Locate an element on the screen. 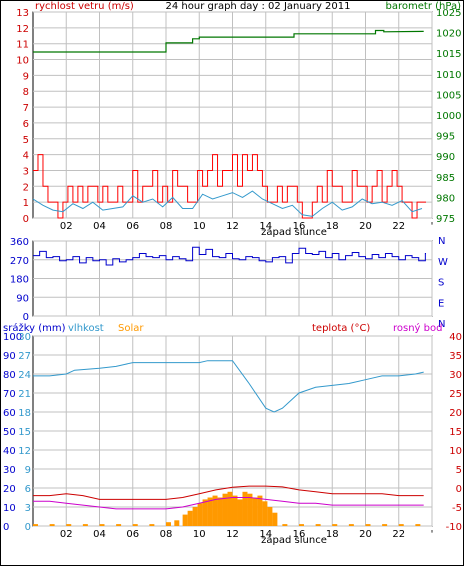 This screenshot has height=566, width=464. compass-label: W is located at coordinates (443, 262).